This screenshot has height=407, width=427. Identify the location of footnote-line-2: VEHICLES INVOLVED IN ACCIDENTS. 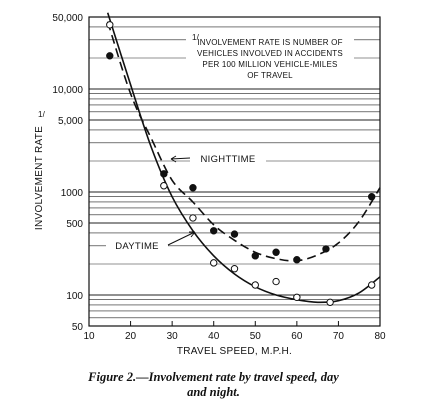
(270, 53).